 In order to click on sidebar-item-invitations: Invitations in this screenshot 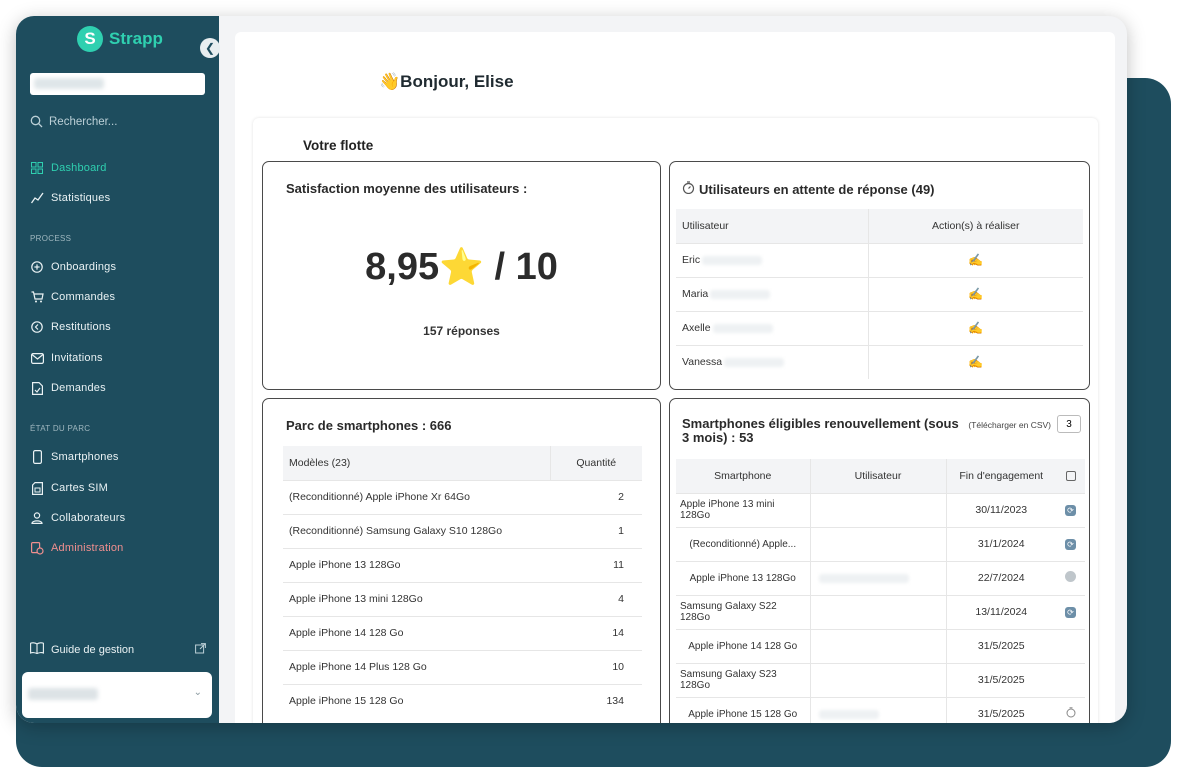, I will do `click(66, 358)`.